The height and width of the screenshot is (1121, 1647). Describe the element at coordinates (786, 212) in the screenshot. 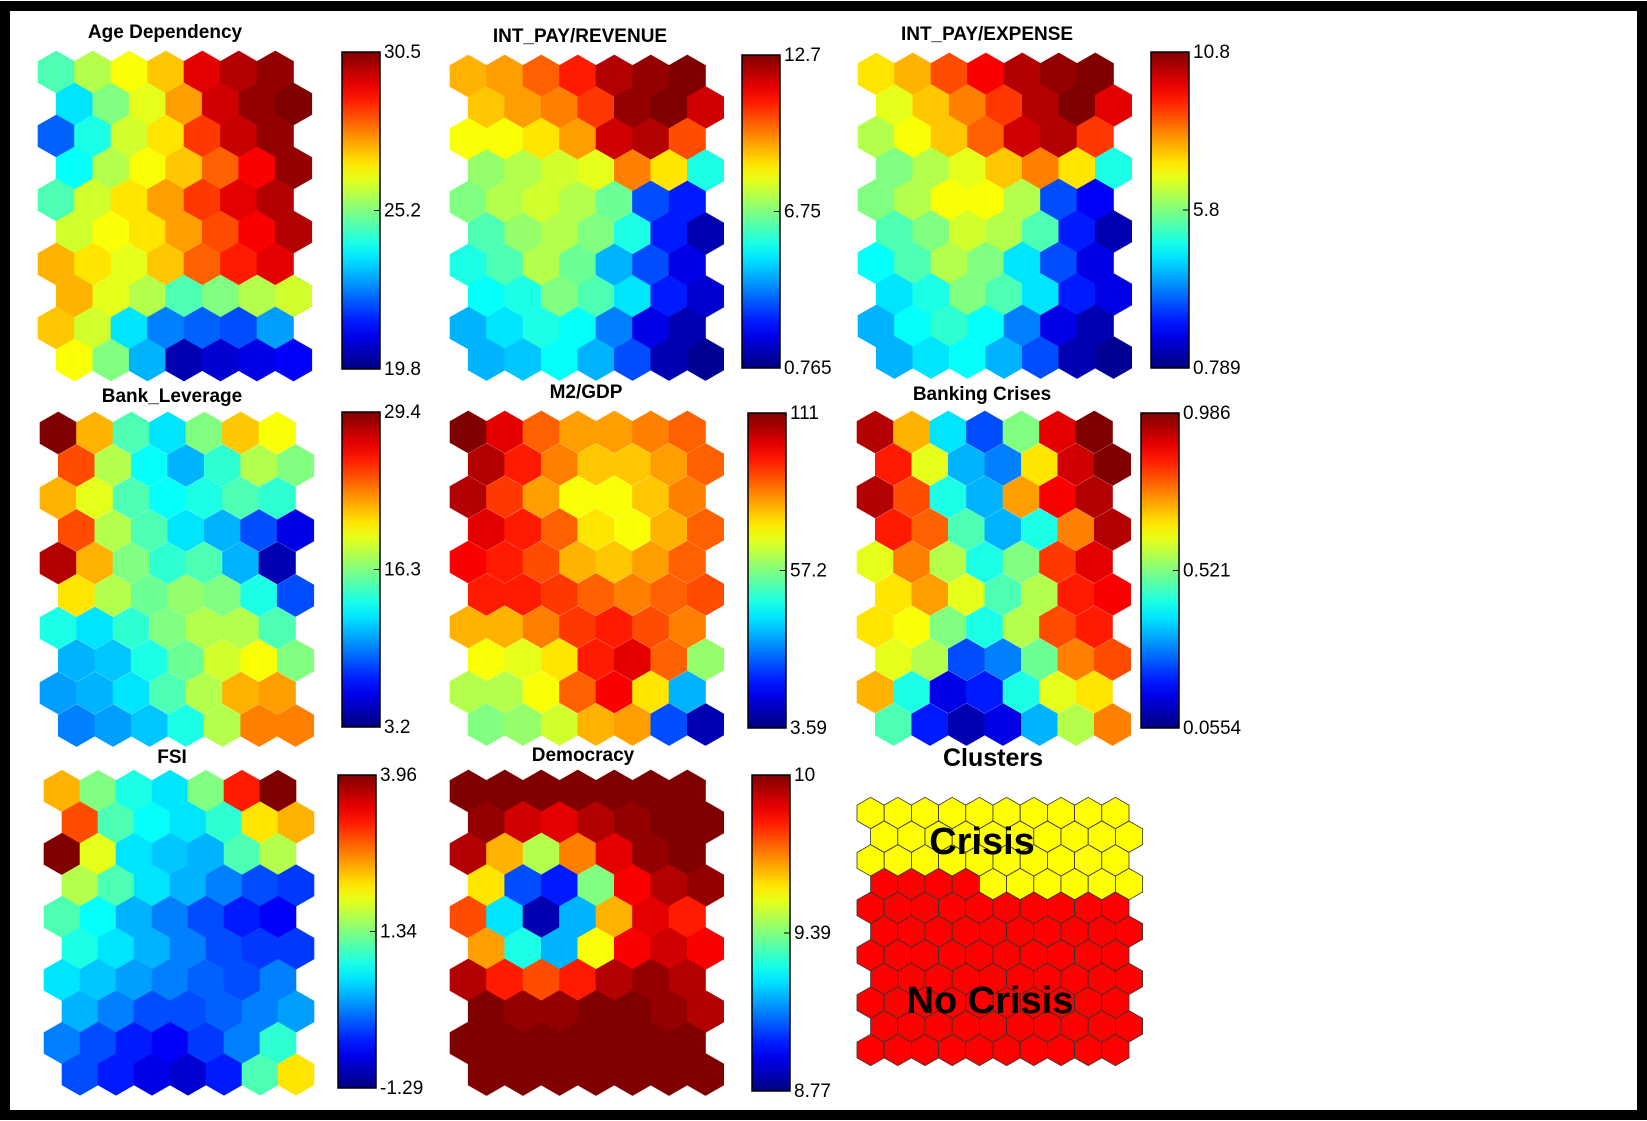

I see `colorbar: 12.7 6.75 0.765` at that location.